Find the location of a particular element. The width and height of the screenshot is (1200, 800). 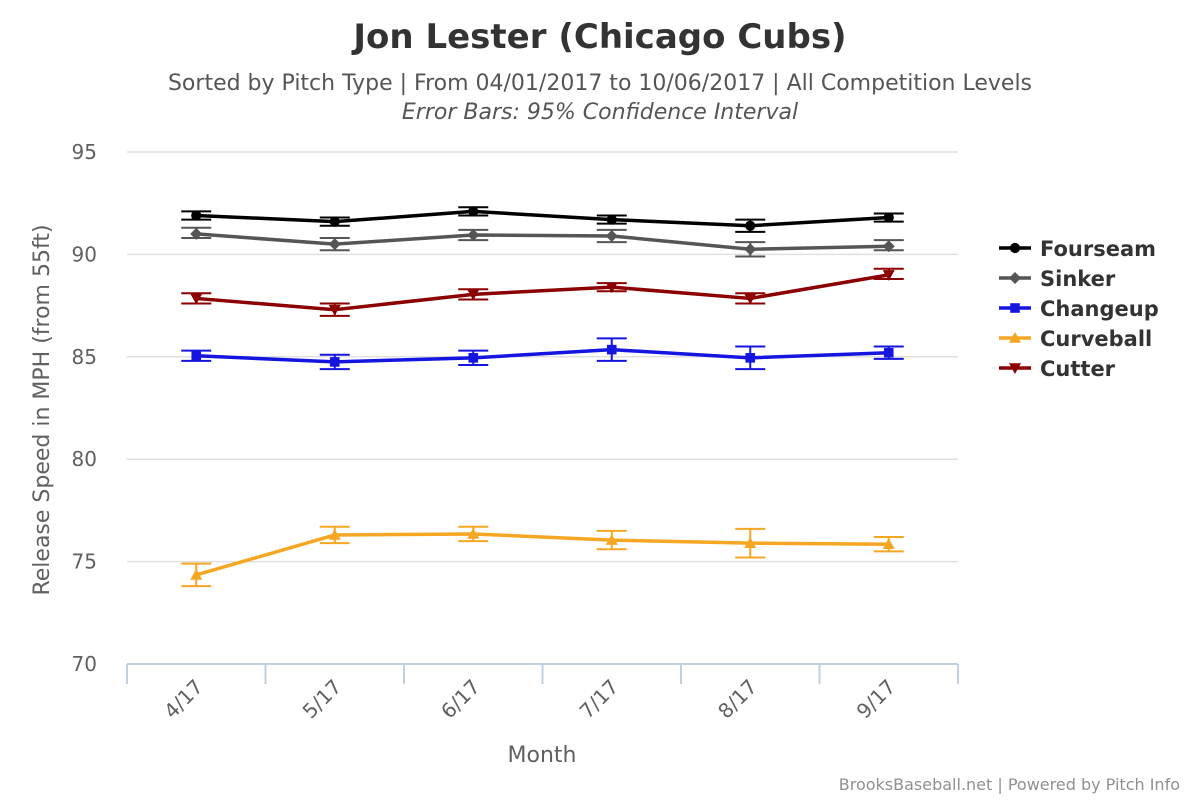

series-cutter is located at coordinates (542, 292).